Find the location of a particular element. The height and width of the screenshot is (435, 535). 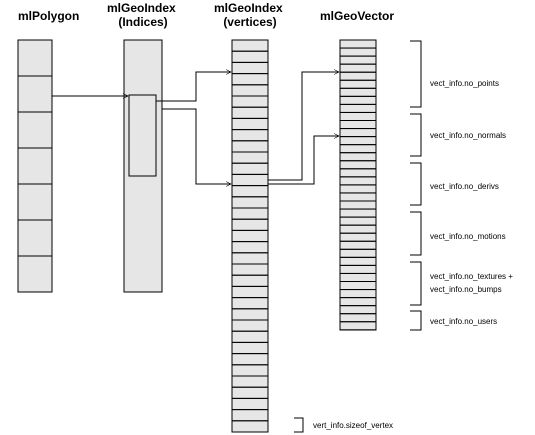

connectors is located at coordinates (195, 128).